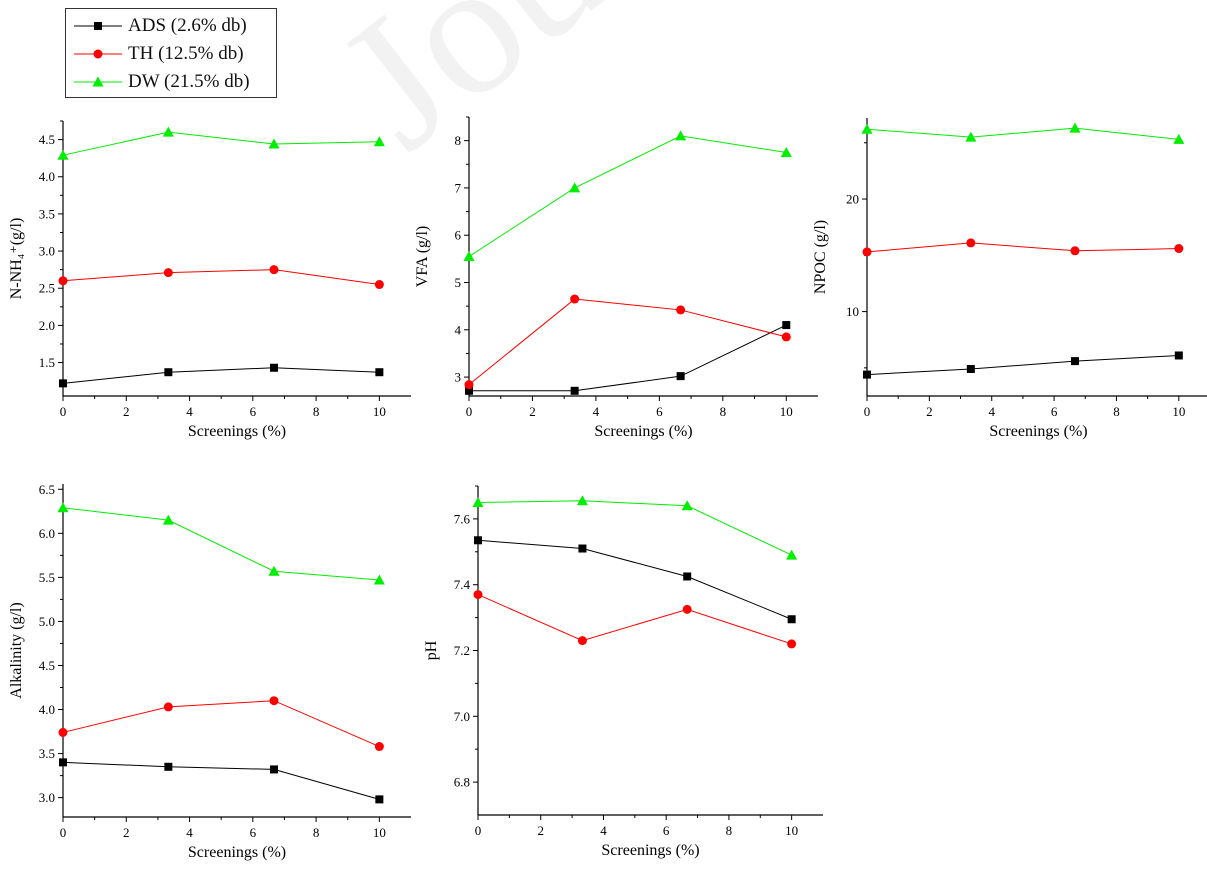 This screenshot has height=870, width=1207. What do you see at coordinates (623, 672) in the screenshot?
I see `chart-panel-5: 0 2 4 6 8 10 6.8 7.0 7.2 7.4 7.6 Screenings (%) pH` at bounding box center [623, 672].